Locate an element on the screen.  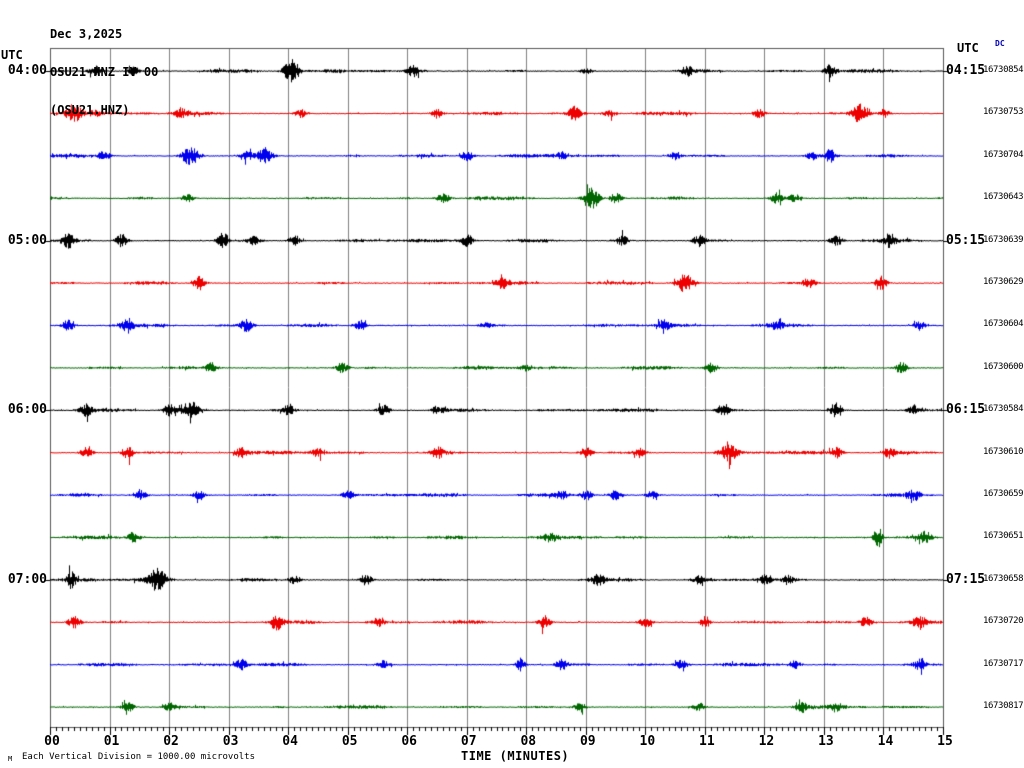
right-axis-dc-label: DC is located at coordinates (1000, 43).